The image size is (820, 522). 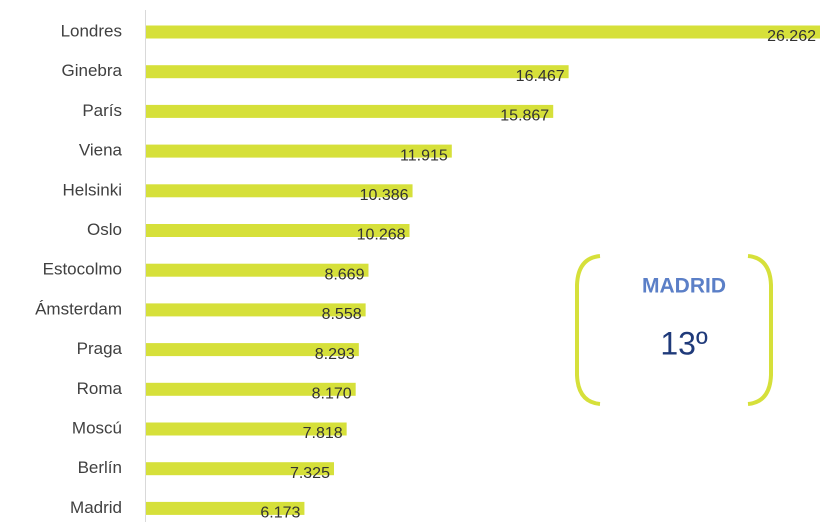 I want to click on category-label: Viena, so click(x=101, y=150).